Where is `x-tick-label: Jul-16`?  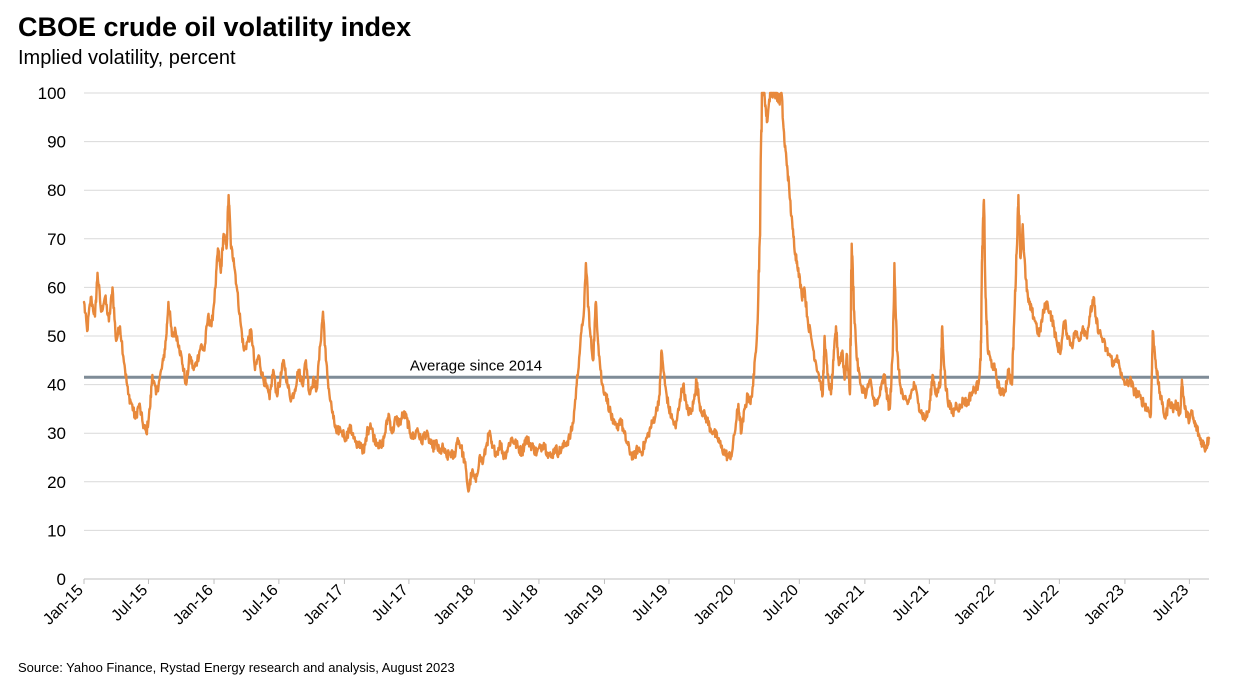 x-tick-label: Jul-16 is located at coordinates (260, 603).